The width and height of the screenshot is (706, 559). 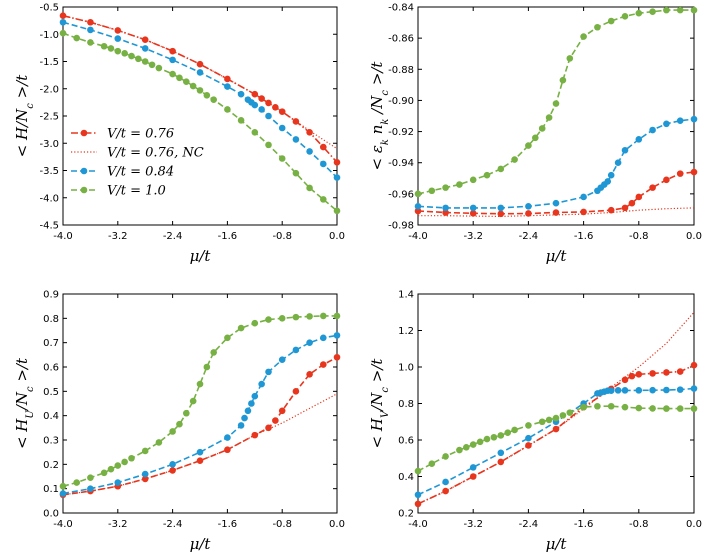 What do you see at coordinates (584, 236) in the screenshot?
I see `x-tick-label: -1.6` at bounding box center [584, 236].